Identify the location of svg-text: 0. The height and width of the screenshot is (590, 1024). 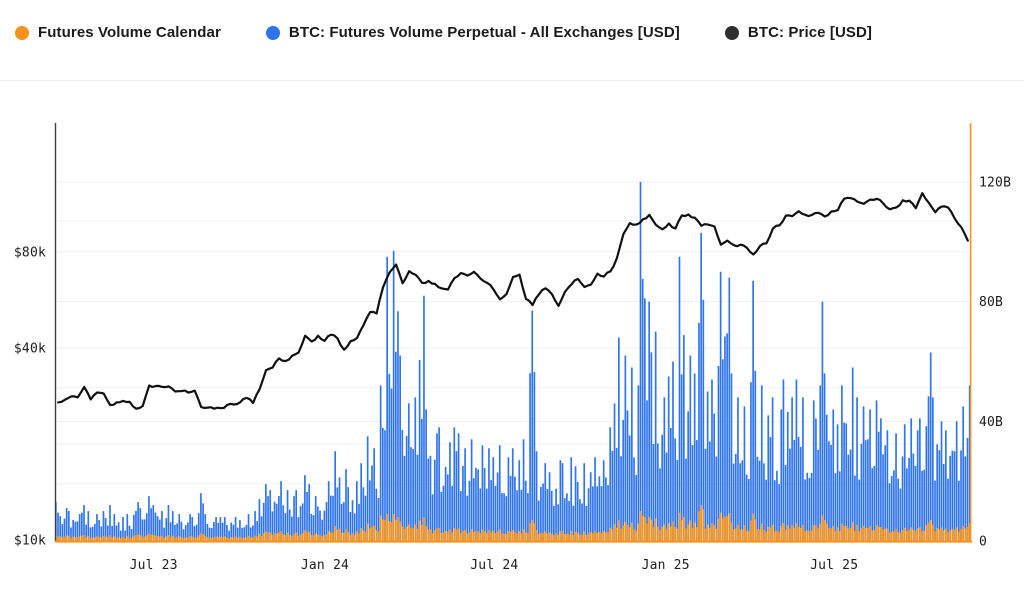
(983, 542).